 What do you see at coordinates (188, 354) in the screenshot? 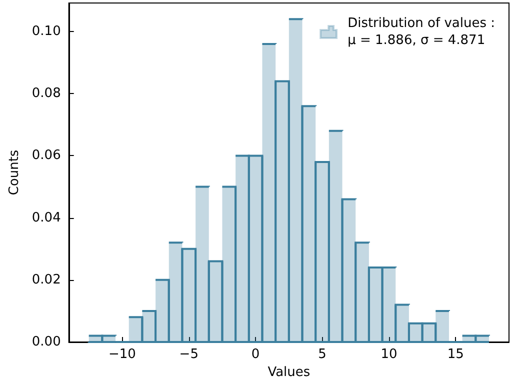
I see `x-tick-label: −5` at bounding box center [188, 354].